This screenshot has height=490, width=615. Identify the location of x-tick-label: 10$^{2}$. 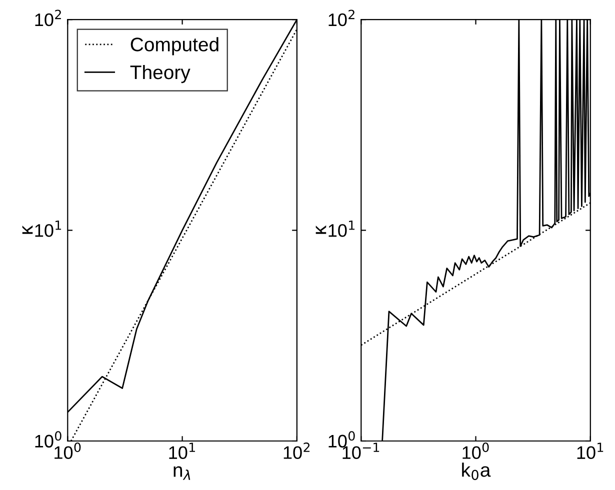
(297, 450).